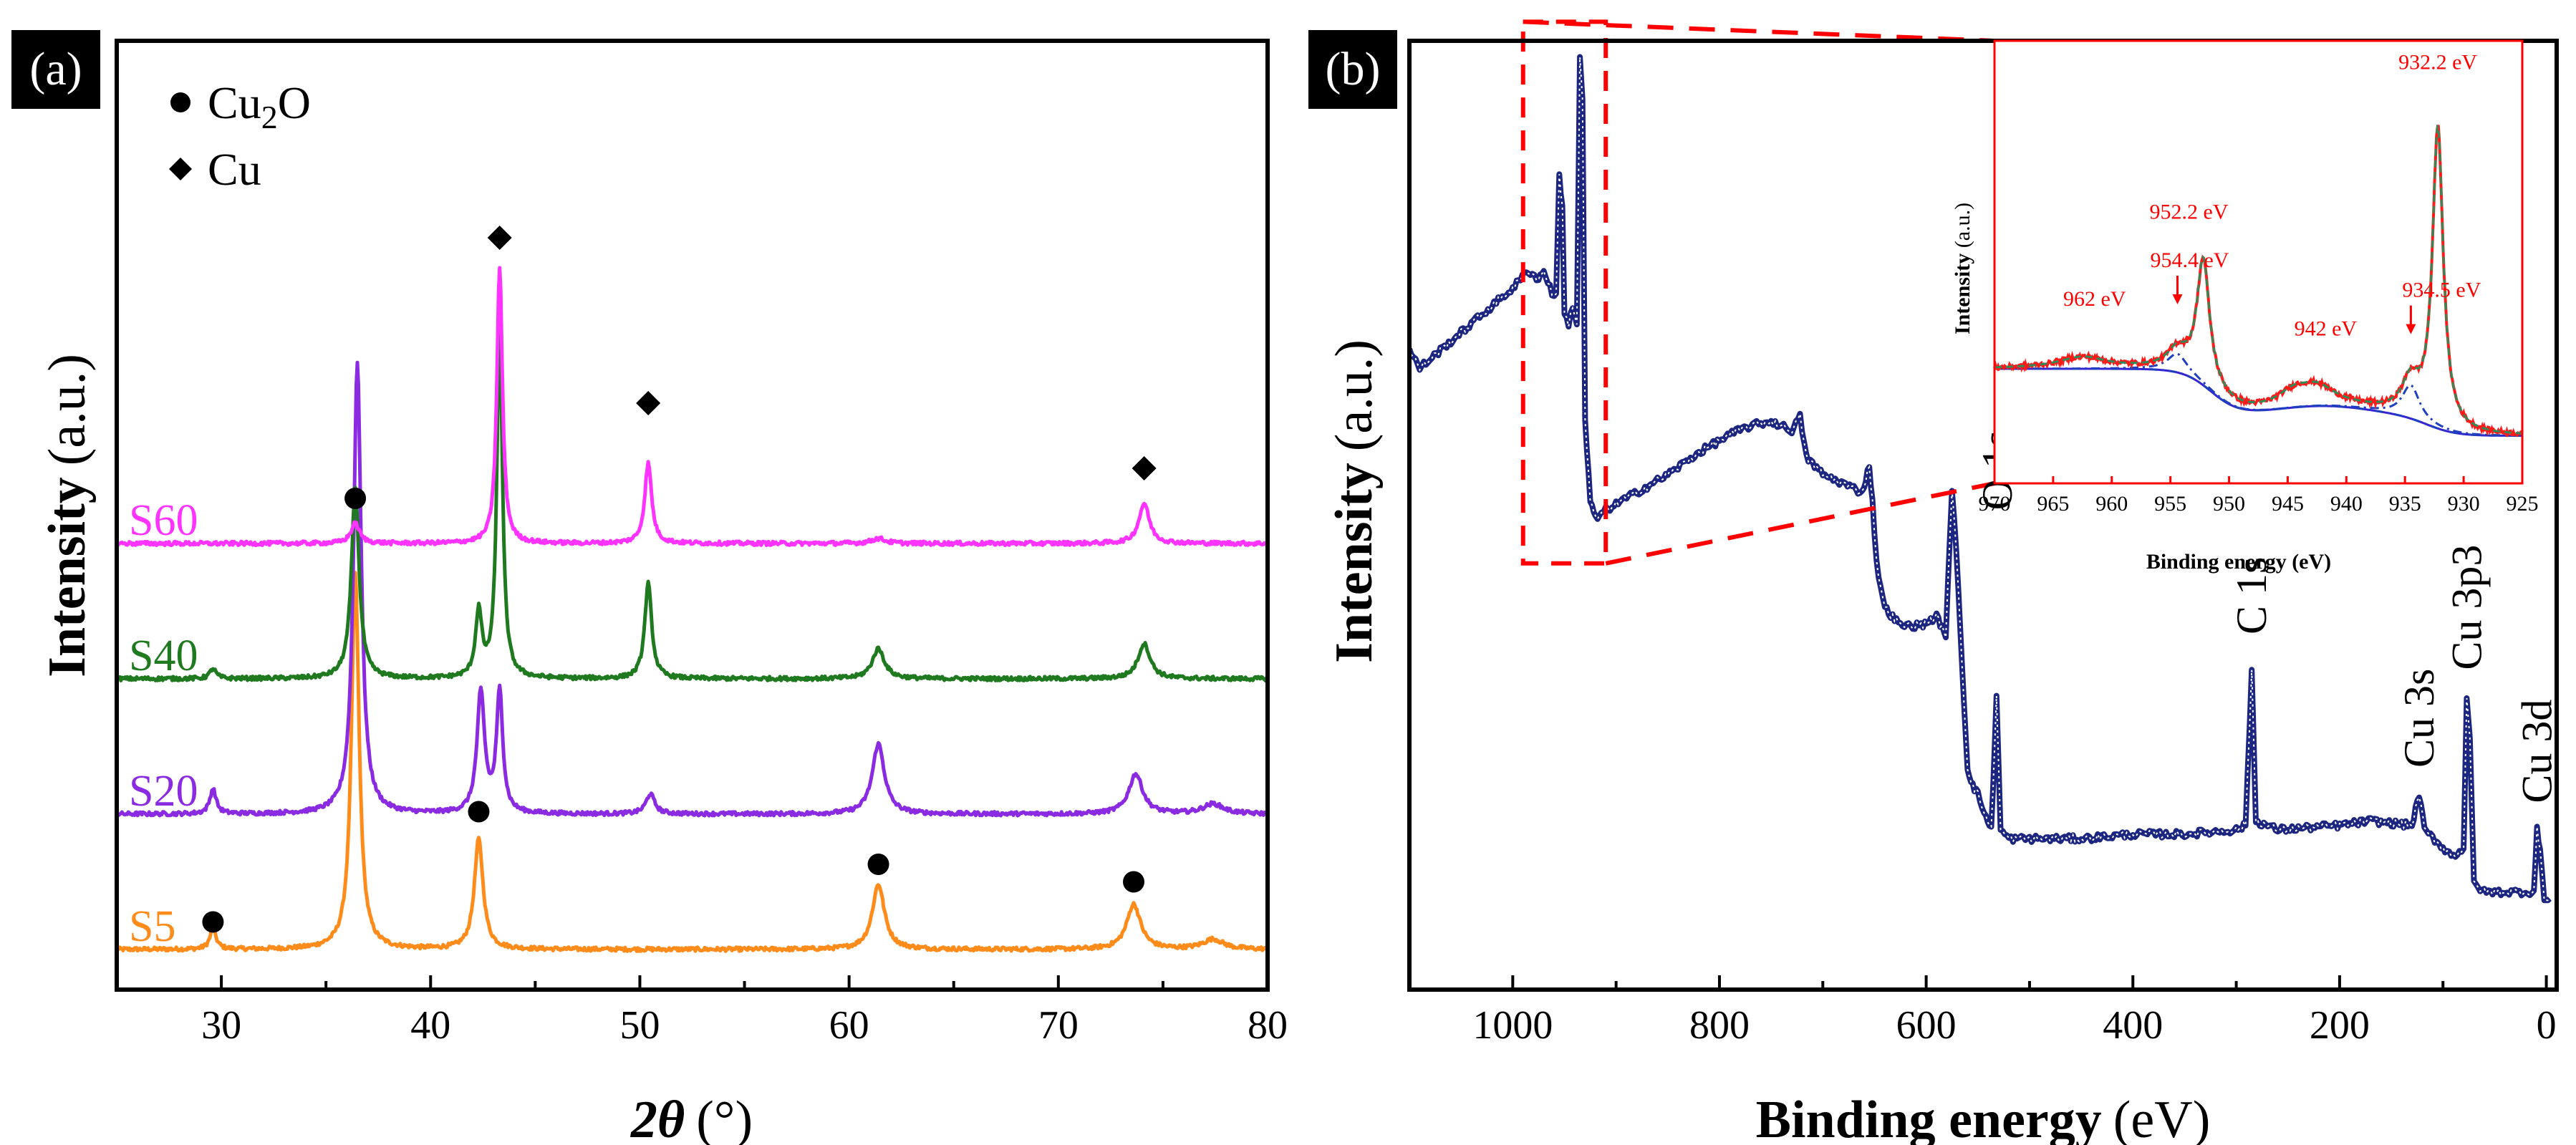 The width and height of the screenshot is (2576, 1145). I want to click on inset-peak-annotation: 962 eV, so click(2094, 299).